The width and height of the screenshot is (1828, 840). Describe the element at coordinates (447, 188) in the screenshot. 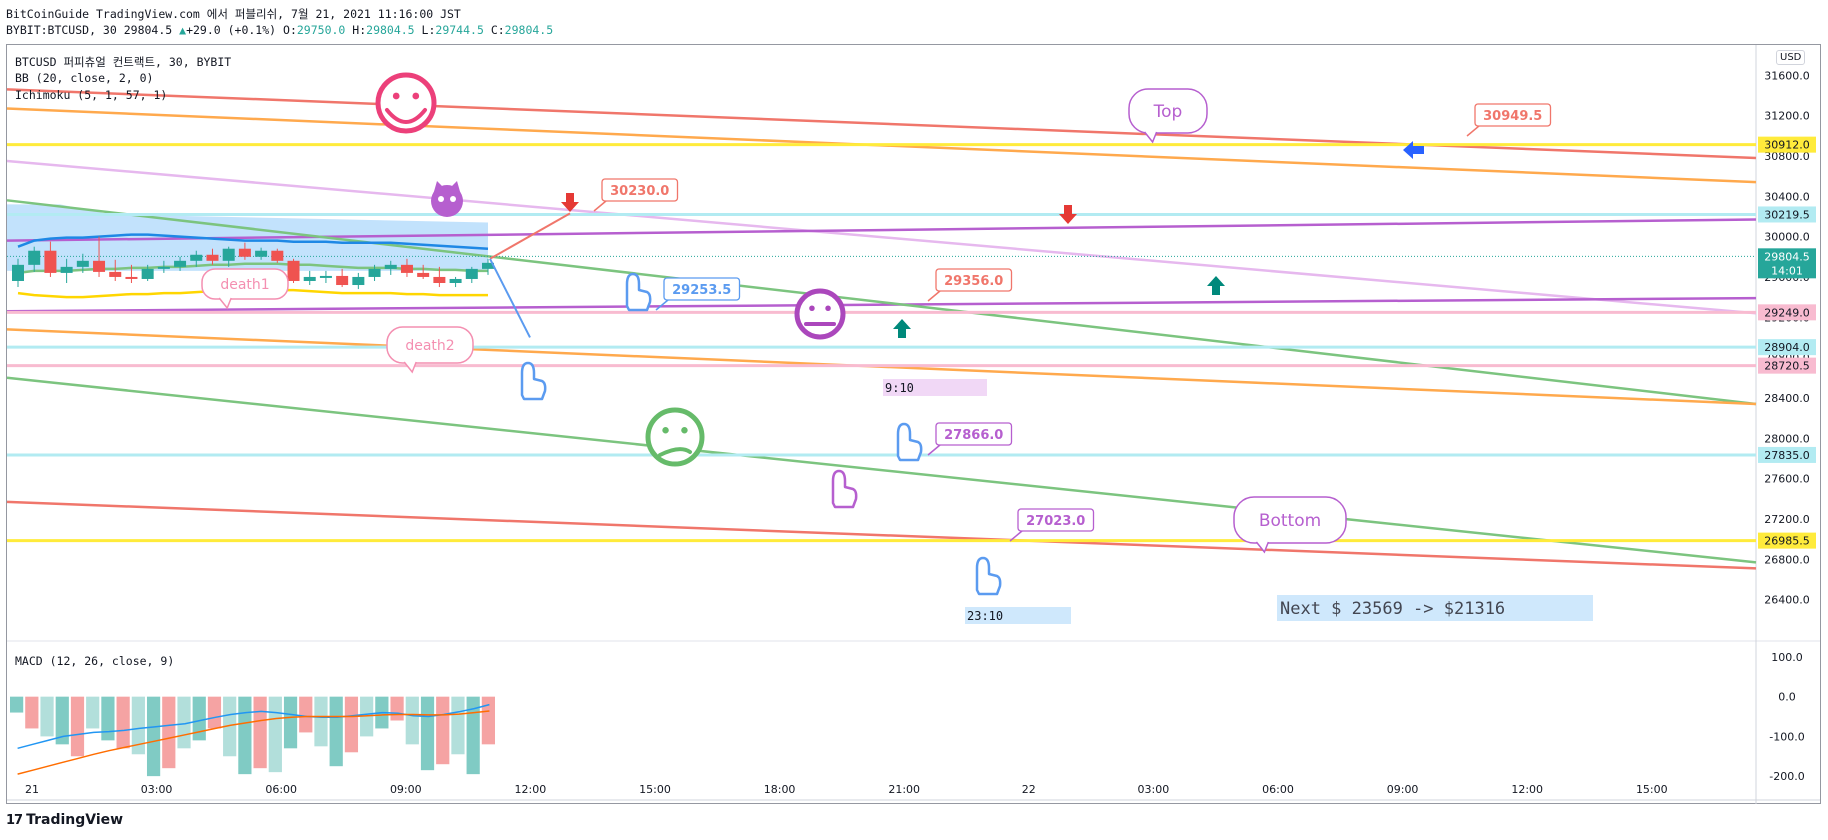

I see `cat-ears-icon` at that location.